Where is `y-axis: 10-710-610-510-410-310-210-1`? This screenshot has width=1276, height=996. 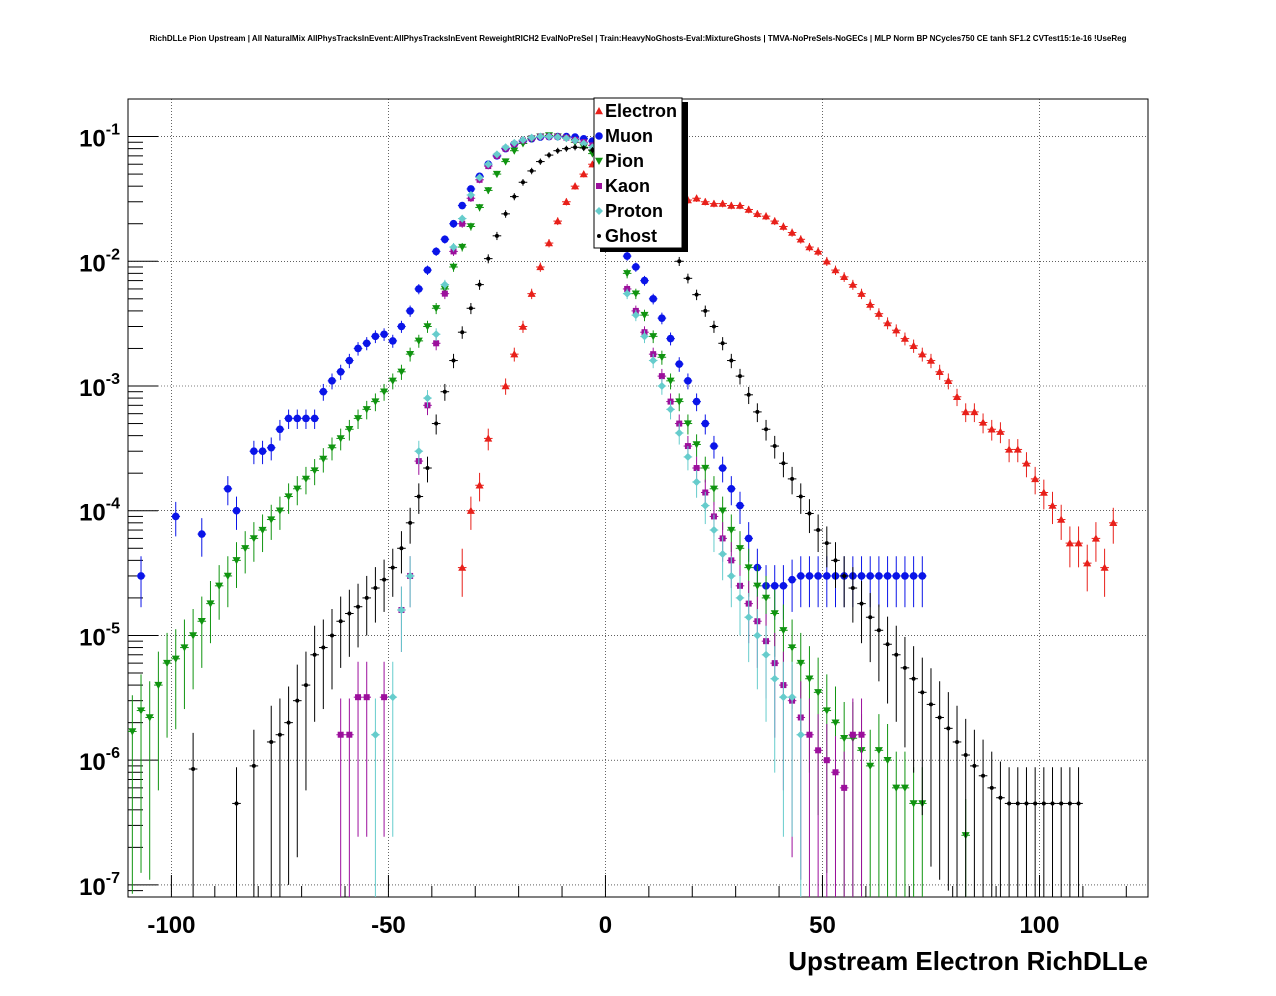
y-axis: 10-710-610-510-410-310-210-1 is located at coordinates (118, 499).